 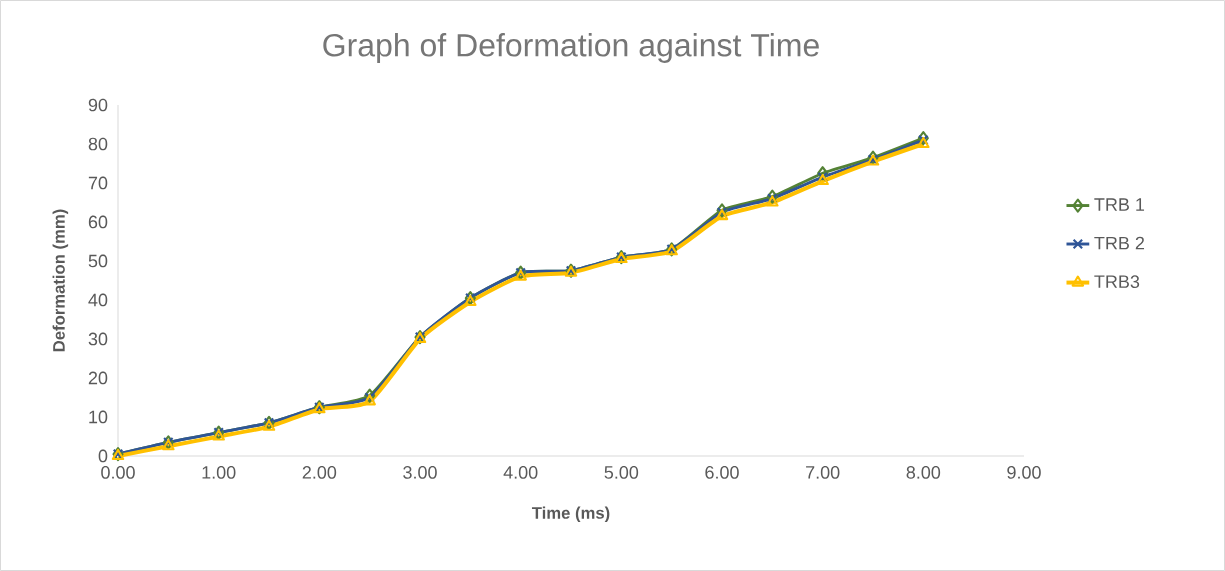 I want to click on x-tick-label: 3.00, so click(x=420, y=472).